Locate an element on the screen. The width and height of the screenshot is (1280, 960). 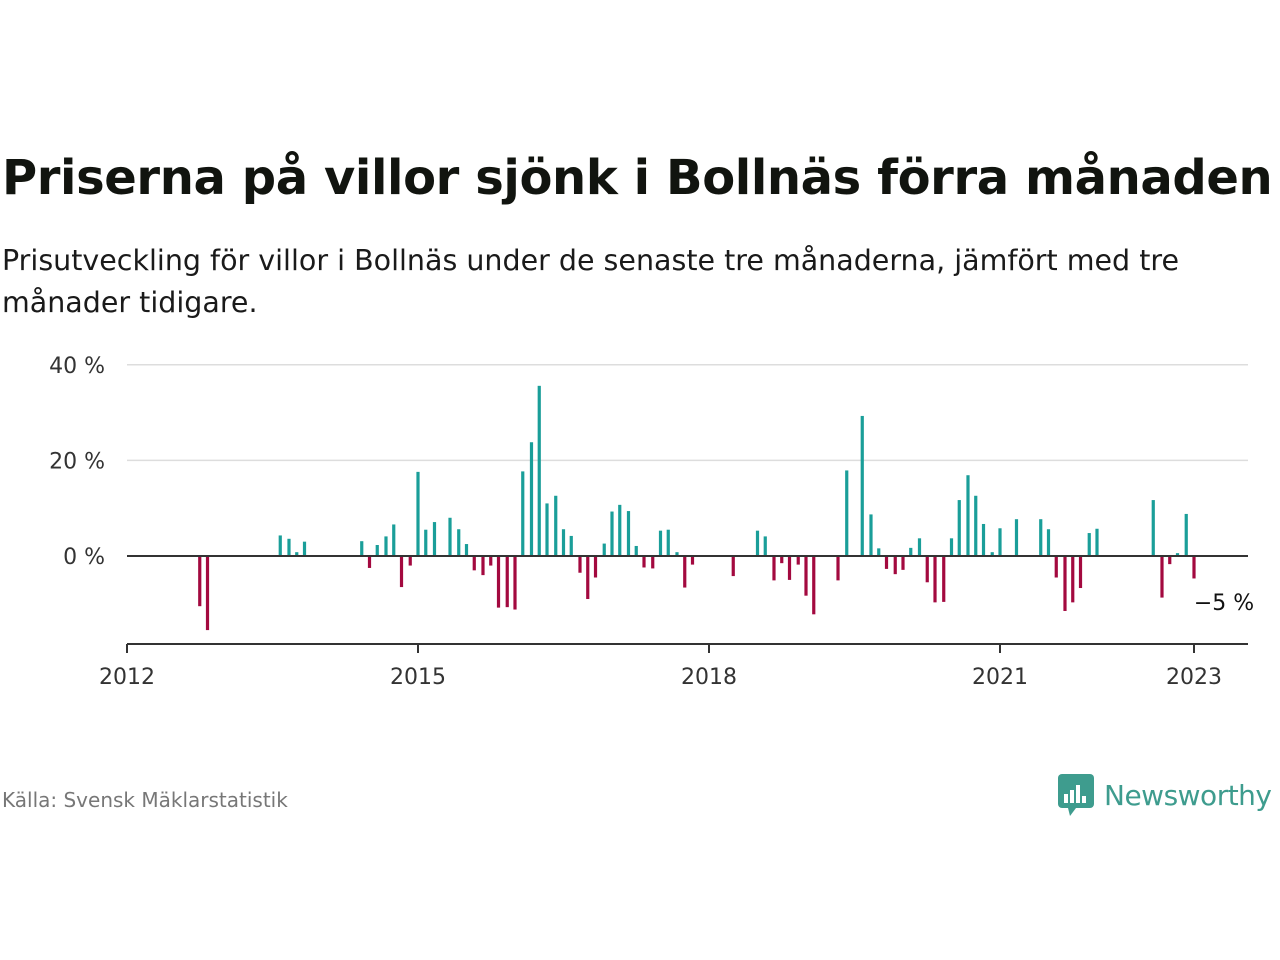
y-tick-label: 0 % is located at coordinates (84, 557).